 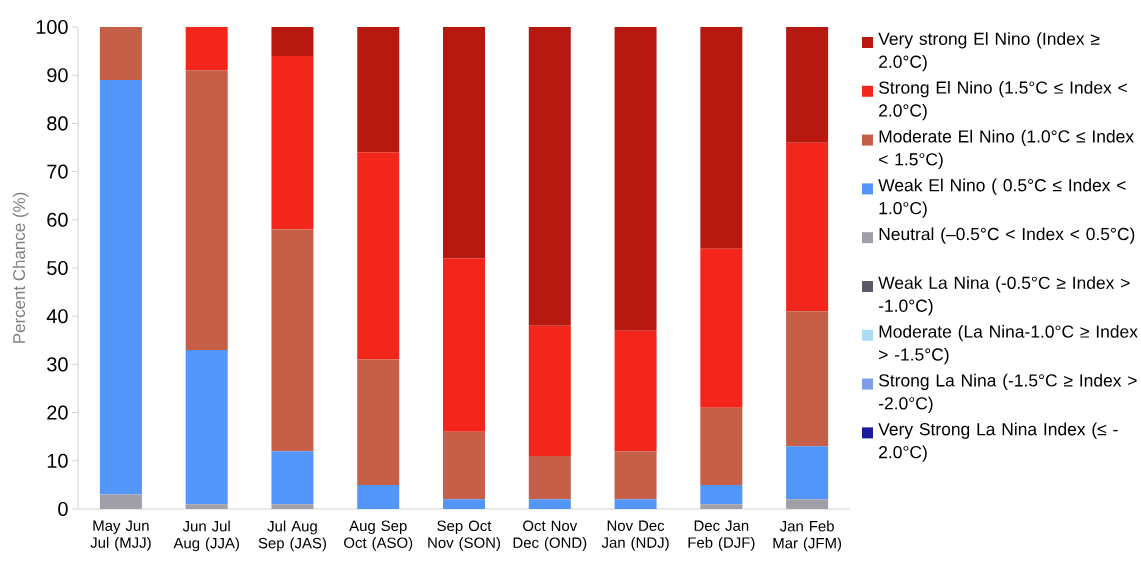 What do you see at coordinates (1007, 235) in the screenshot?
I see `legend-label: Neutral (–0.5°C < Index < 0.5°C)` at bounding box center [1007, 235].